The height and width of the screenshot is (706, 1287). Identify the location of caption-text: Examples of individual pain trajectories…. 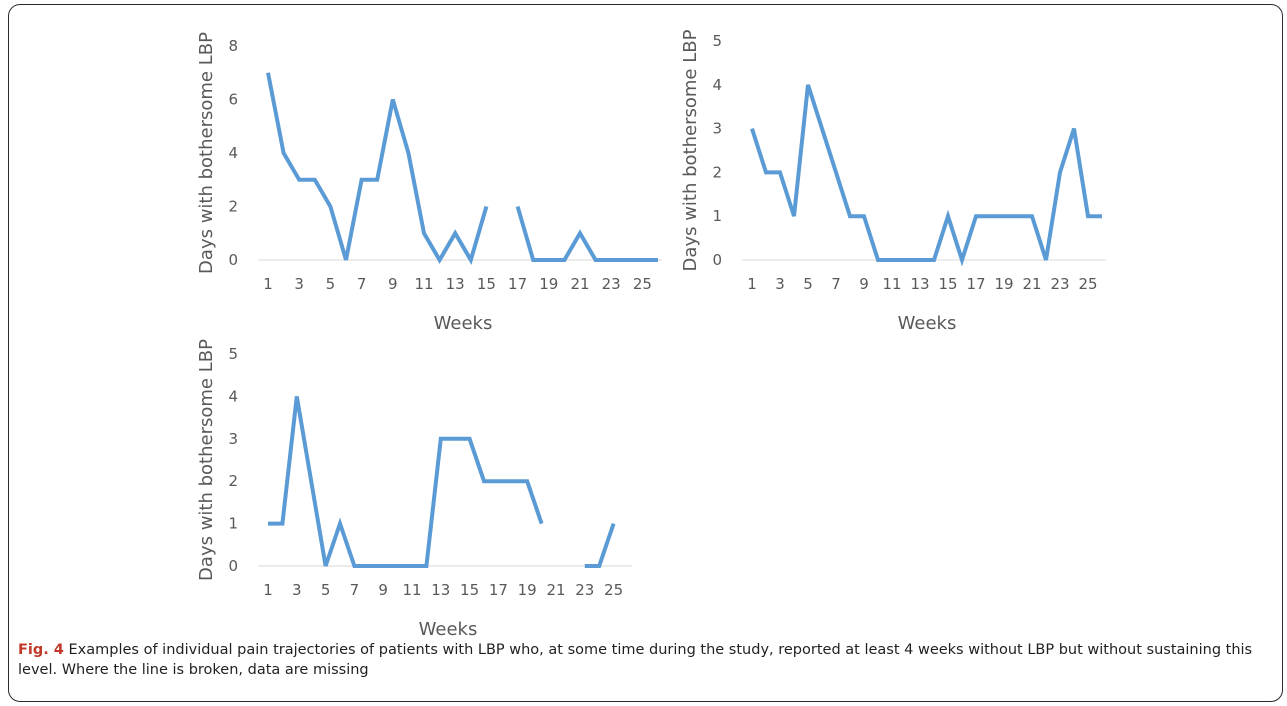
(635, 660).